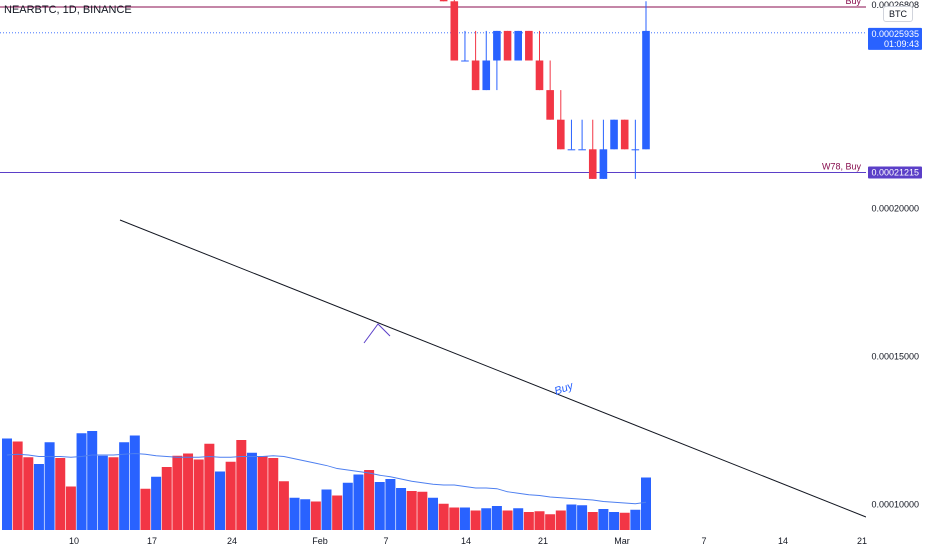 The width and height of the screenshot is (932, 555). I want to click on currency-badge: BTC, so click(898, 14).